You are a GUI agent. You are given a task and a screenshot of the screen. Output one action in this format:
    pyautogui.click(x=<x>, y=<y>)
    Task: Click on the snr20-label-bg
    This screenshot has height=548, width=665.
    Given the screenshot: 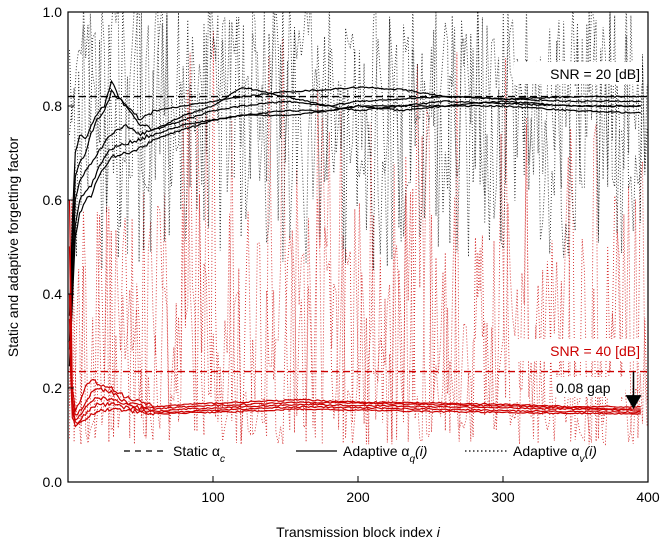 What is the action you would take?
    pyautogui.click(x=578, y=73)
    